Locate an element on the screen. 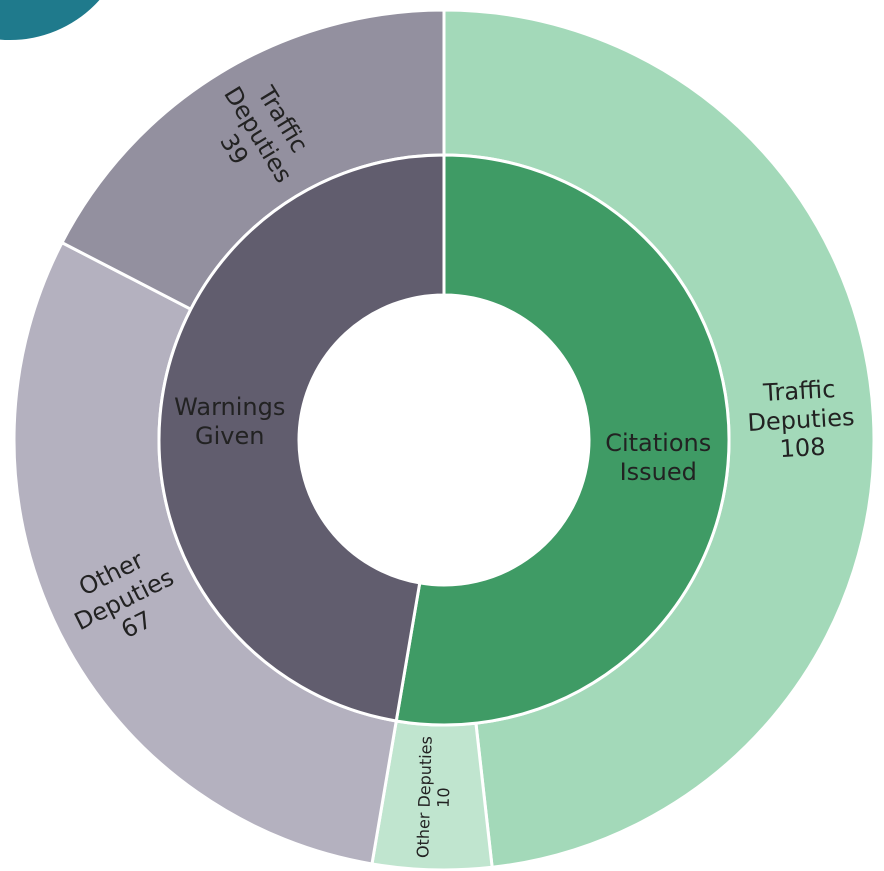 The width and height of the screenshot is (884, 871). label-text: Citations Issued is located at coordinates (658, 458).